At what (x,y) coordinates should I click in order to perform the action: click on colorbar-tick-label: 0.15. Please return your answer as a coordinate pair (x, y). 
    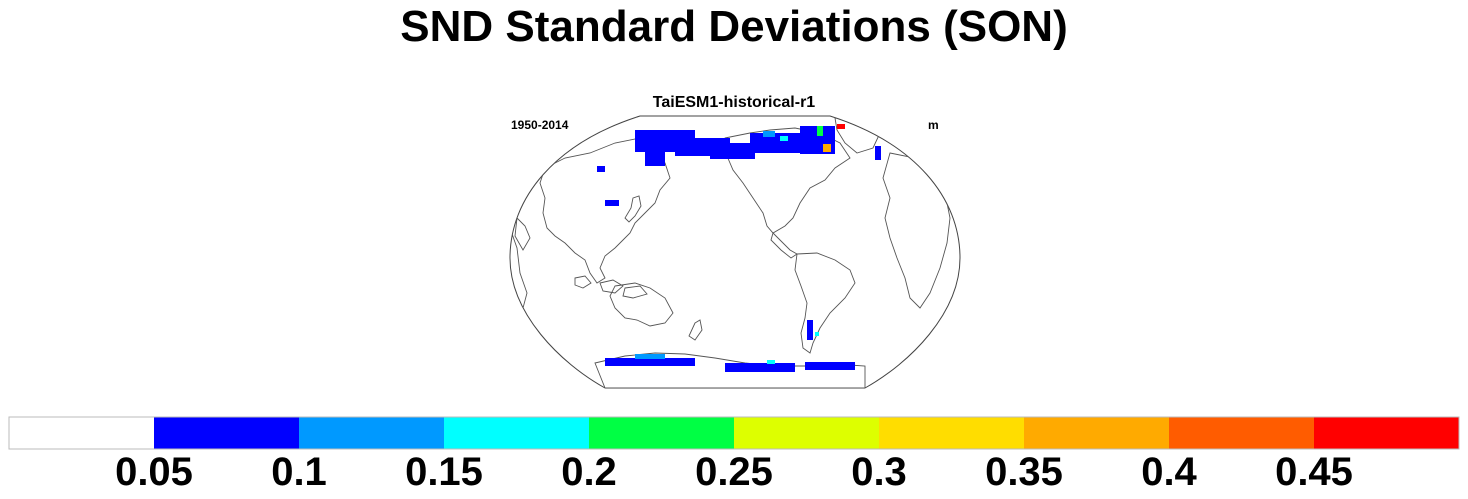
    Looking at the image, I should click on (444, 472).